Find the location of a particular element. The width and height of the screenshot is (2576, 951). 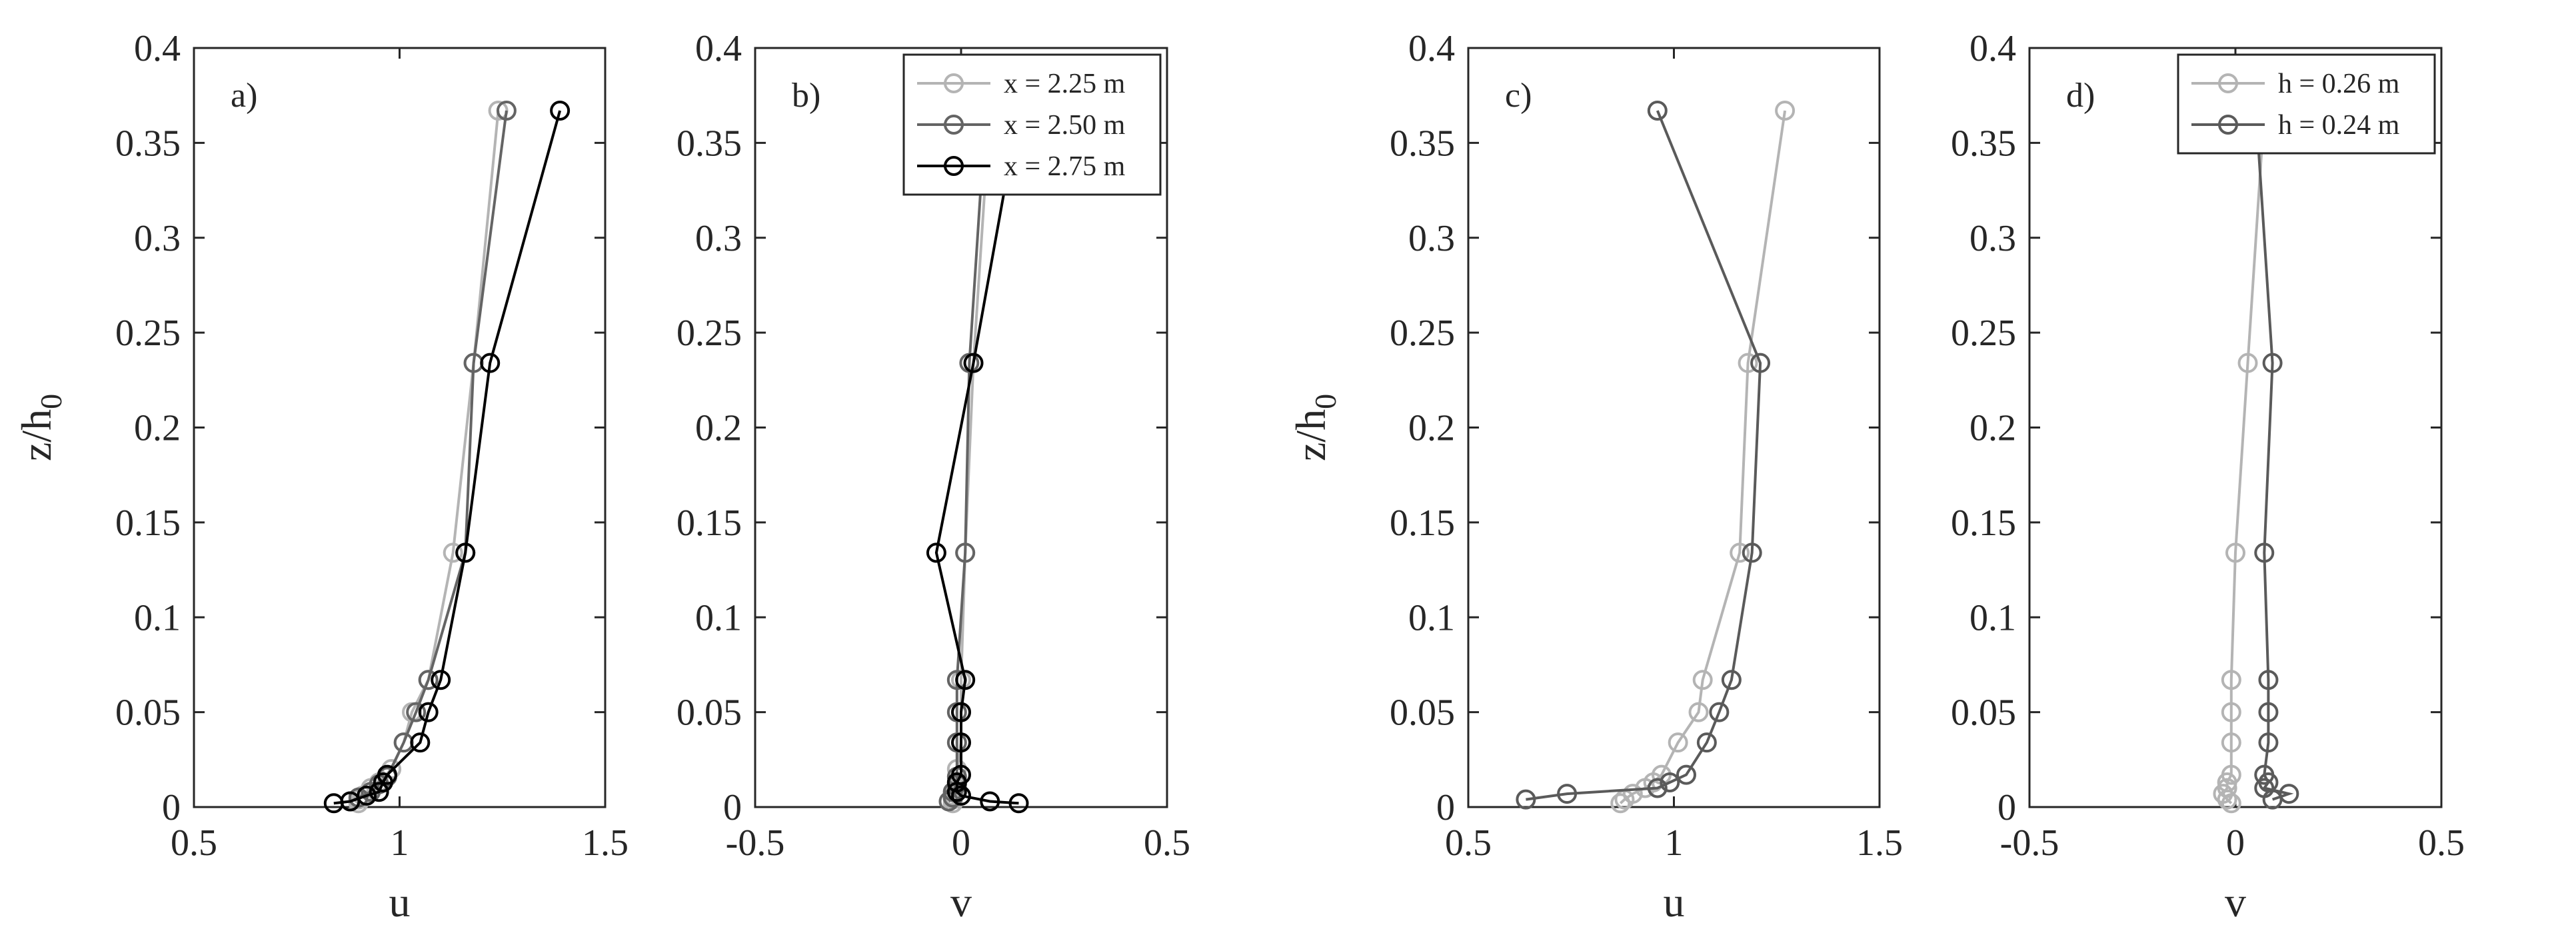

panel-label: a) is located at coordinates (244, 96).